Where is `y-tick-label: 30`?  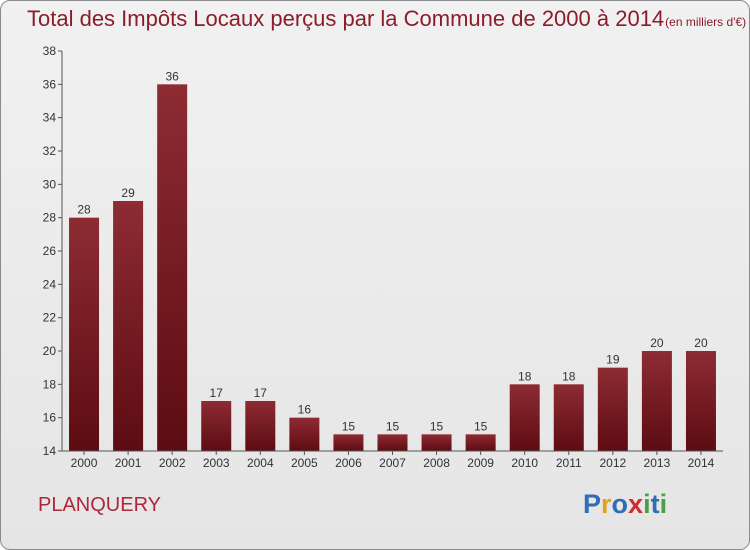 y-tick-label: 30 is located at coordinates (50, 184).